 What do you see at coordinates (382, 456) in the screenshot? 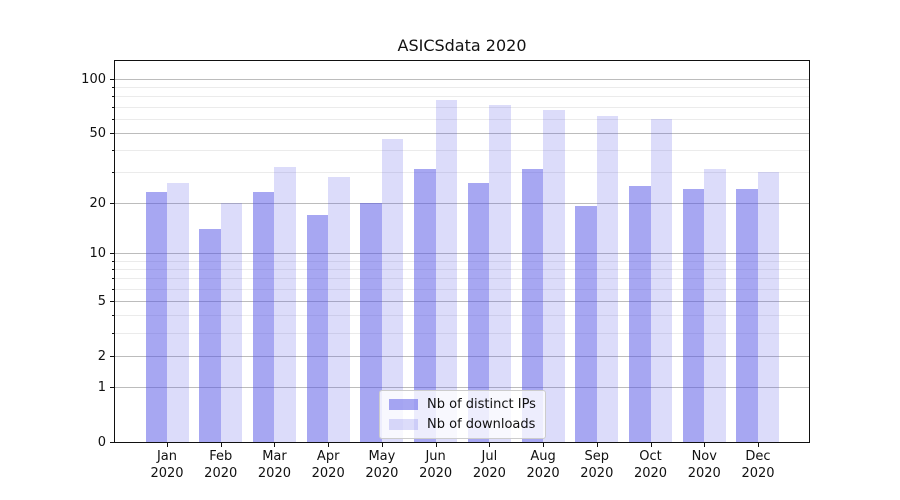
I see `x-tick-month: May` at bounding box center [382, 456].